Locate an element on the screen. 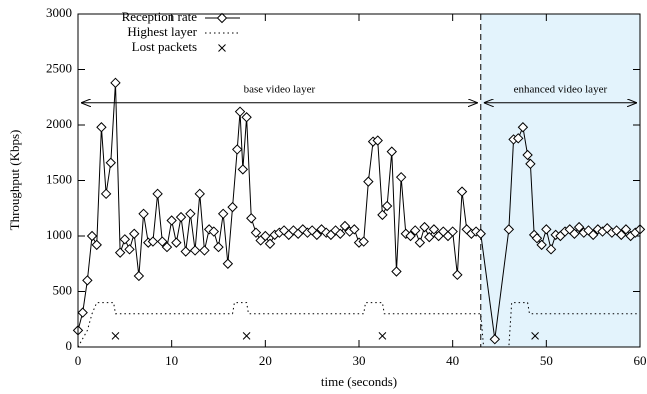 This screenshot has width=647, height=394. highest-layer-line is located at coordinates (358, 325).